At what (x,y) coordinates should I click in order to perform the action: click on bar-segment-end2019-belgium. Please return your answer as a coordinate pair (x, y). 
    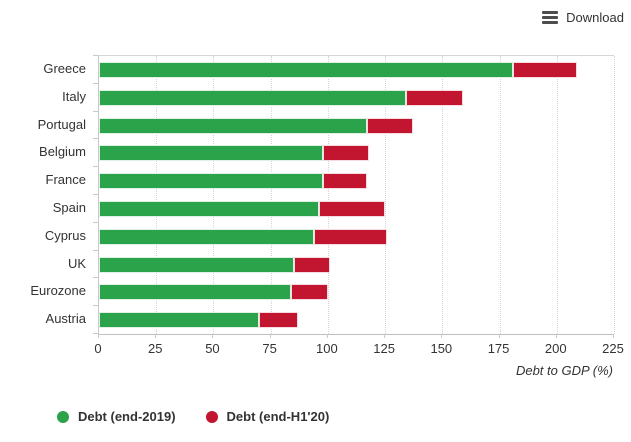
    Looking at the image, I should click on (211, 153).